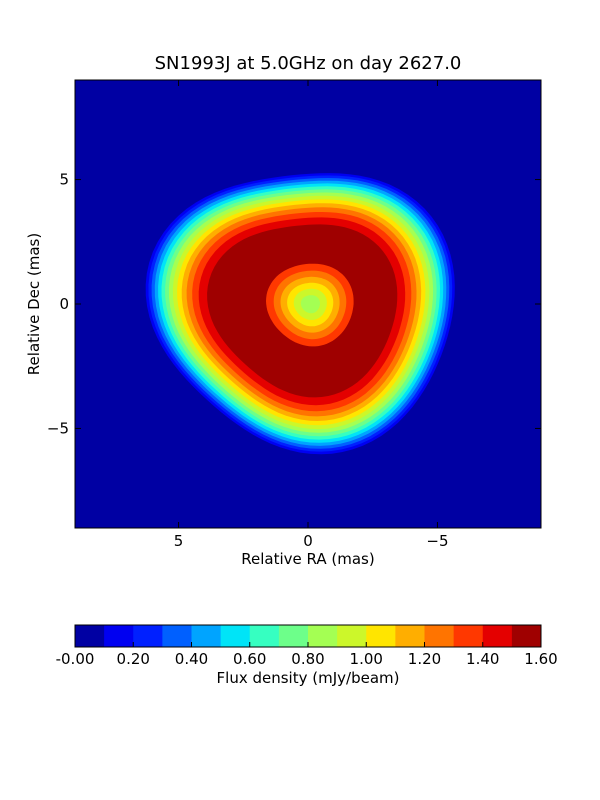  I want to click on colorbar-tick-label: 1.40, so click(482, 659).